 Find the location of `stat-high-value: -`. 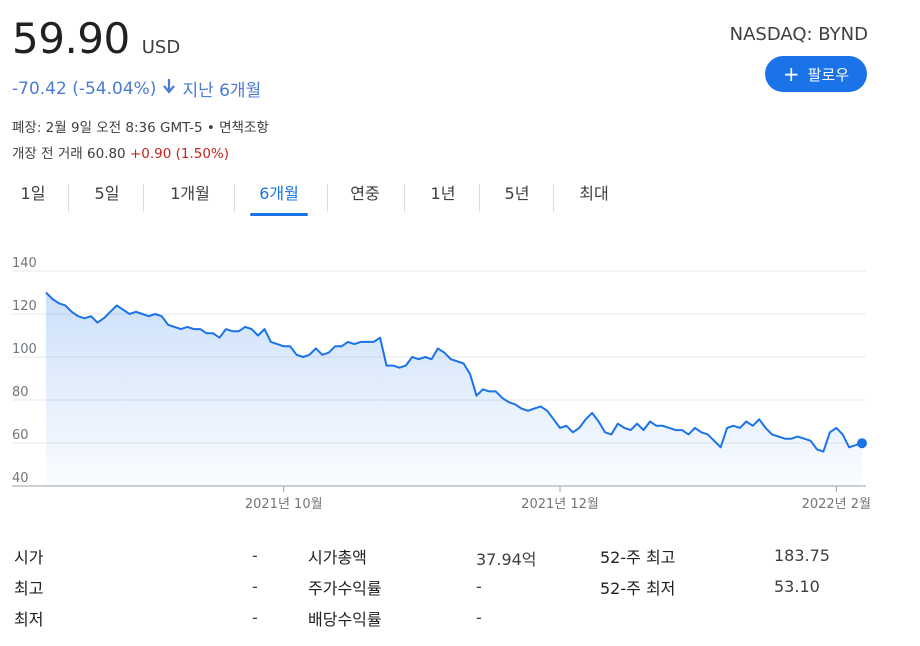

stat-high-value: - is located at coordinates (255, 586).